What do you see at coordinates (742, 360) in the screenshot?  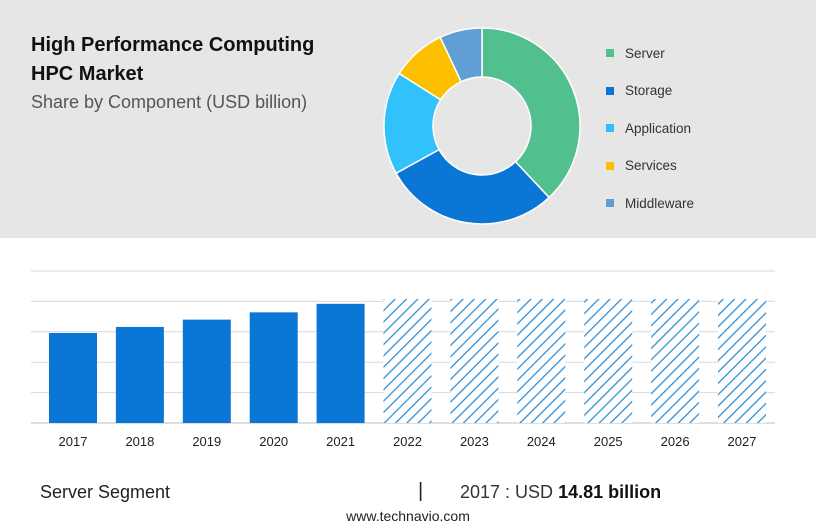 I see `forecast-bar-2027` at bounding box center [742, 360].